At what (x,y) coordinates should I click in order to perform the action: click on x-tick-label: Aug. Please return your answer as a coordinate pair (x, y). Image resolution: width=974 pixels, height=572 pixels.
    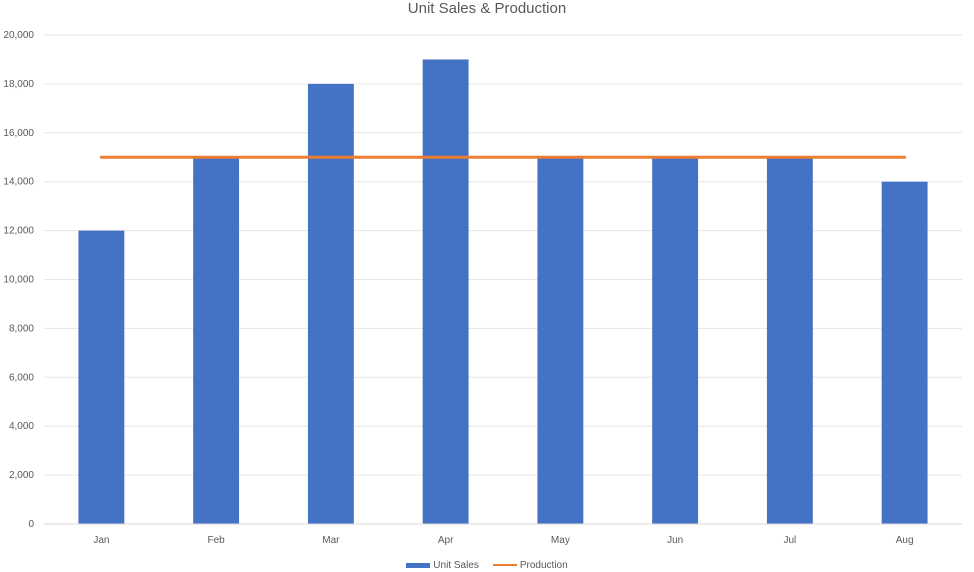
    Looking at the image, I should click on (905, 540).